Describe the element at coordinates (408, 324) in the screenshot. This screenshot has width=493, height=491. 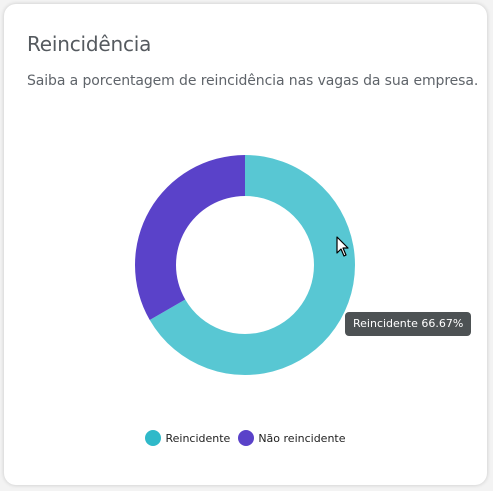
I see `chart-tooltip: Reincidente 66.67%` at that location.